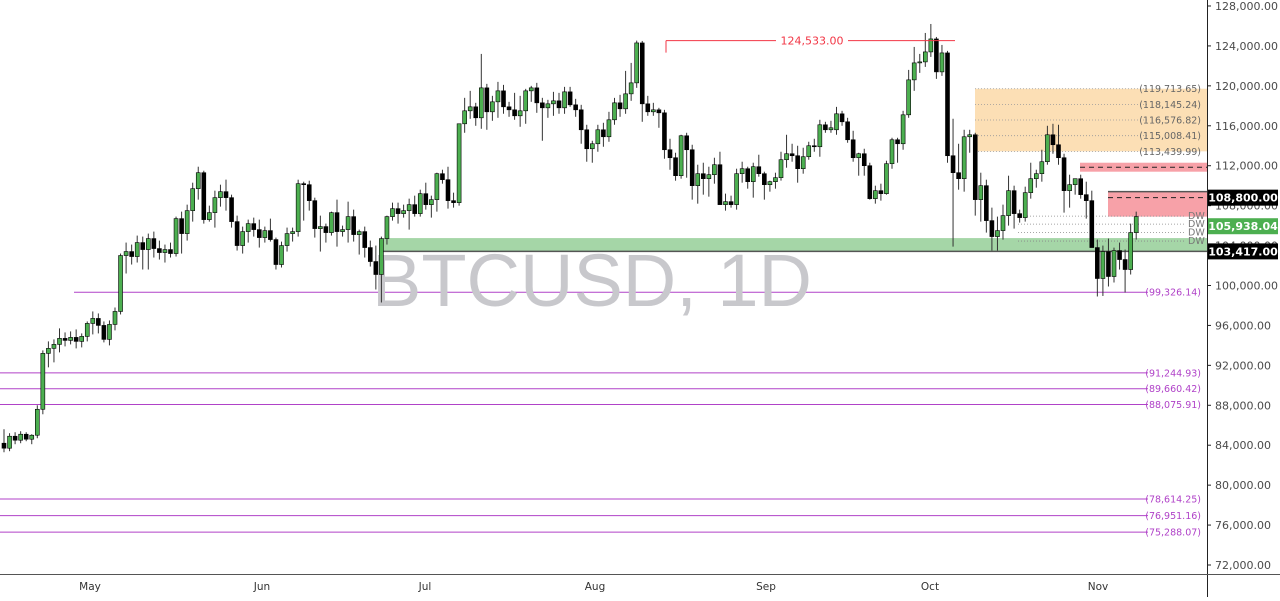  Describe the element at coordinates (1173, 533) in the screenshot. I see `support-level-label: (75,288.07)` at that location.